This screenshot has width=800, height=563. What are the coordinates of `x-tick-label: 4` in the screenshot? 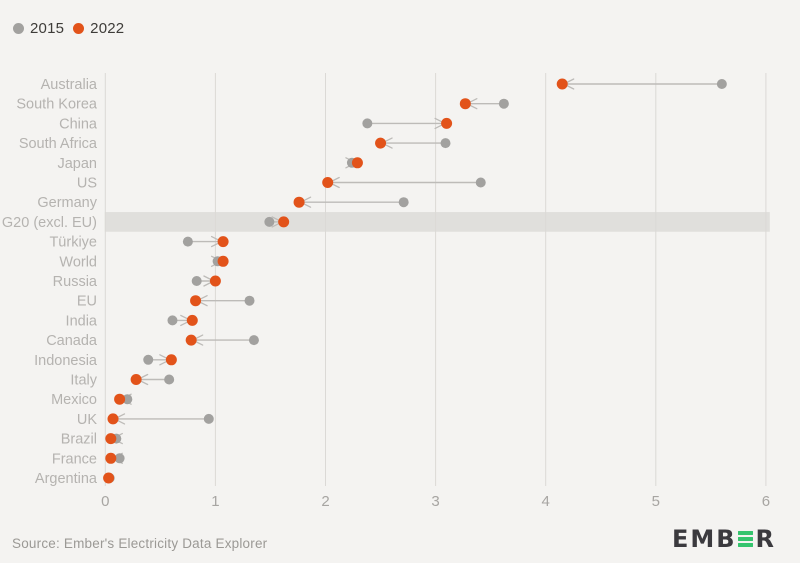 It's located at (546, 501).